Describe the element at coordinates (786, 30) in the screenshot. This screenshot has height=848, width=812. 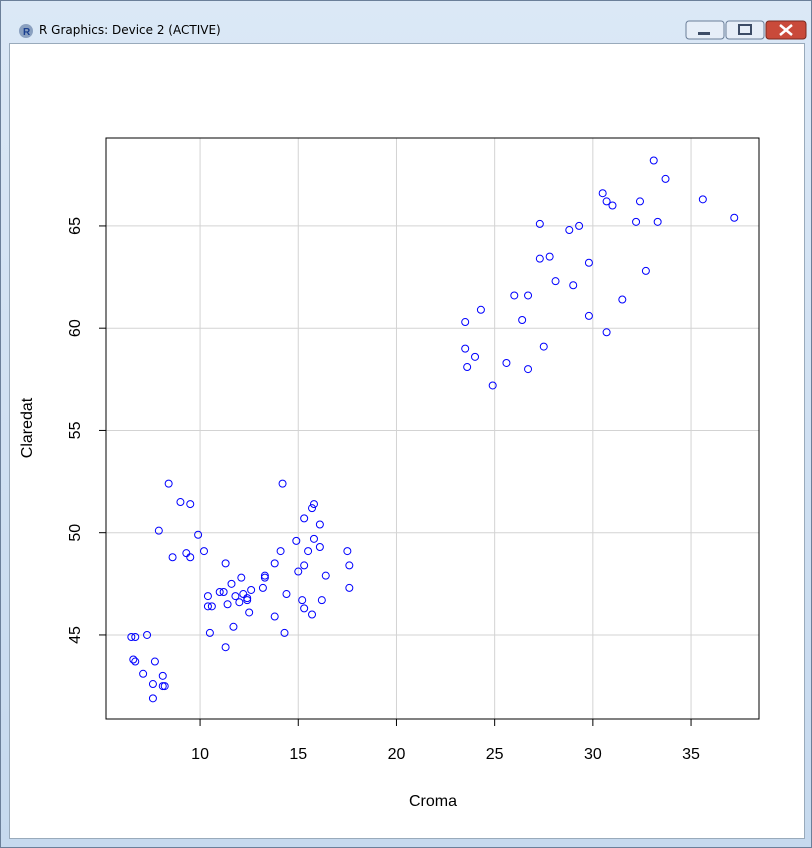
I see `close-glyph` at that location.